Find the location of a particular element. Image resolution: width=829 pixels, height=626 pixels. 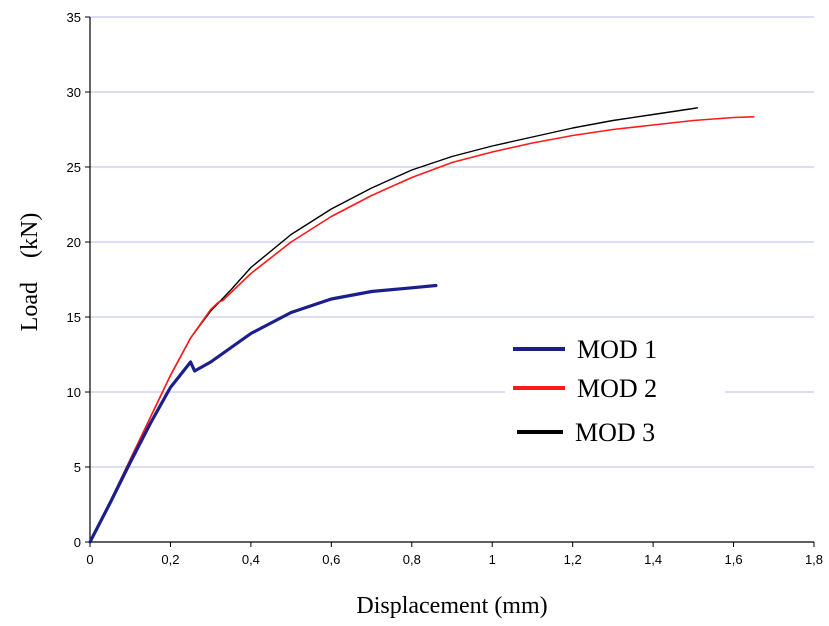

legend-label-mod-1: MOD 1 is located at coordinates (617, 349).